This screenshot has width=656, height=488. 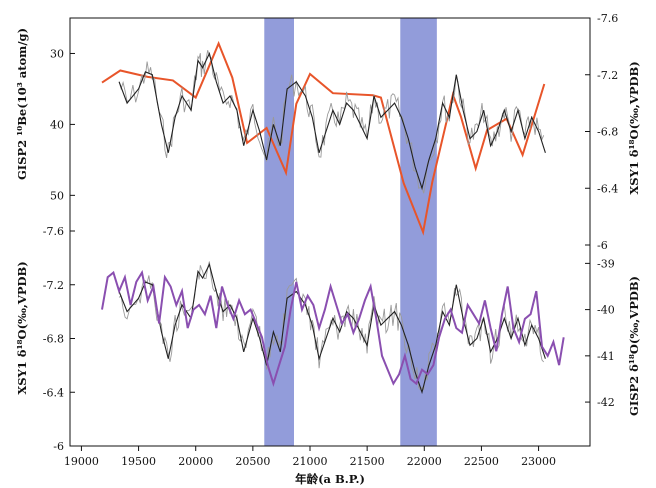 I want to click on x-tick-label: 19500, so click(x=138, y=461).